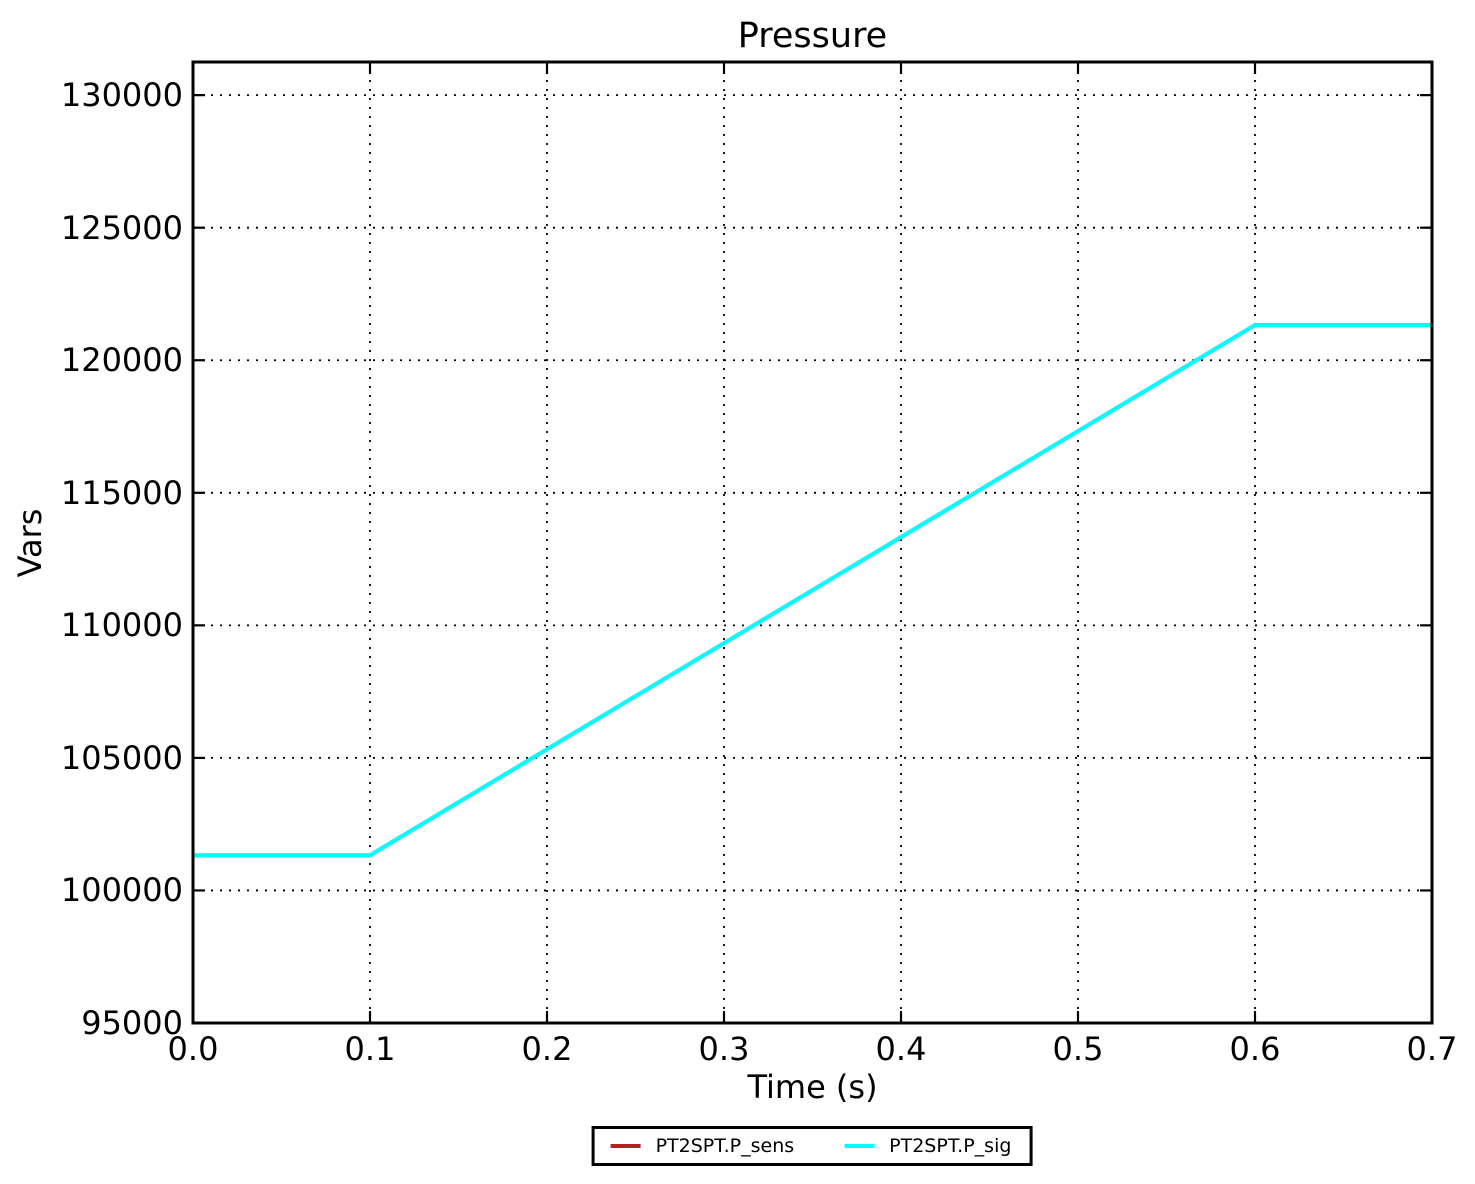 This screenshot has width=1475, height=1184. Describe the element at coordinates (370, 1049) in the screenshot. I see `x-tick-label: 0.1` at that location.